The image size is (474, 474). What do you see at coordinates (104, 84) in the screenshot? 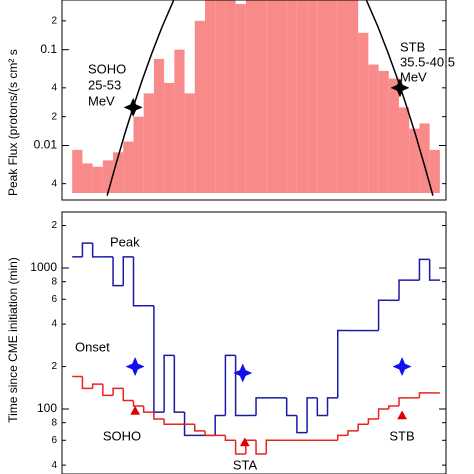
I see `annotation: 25-53` at bounding box center [104, 84].